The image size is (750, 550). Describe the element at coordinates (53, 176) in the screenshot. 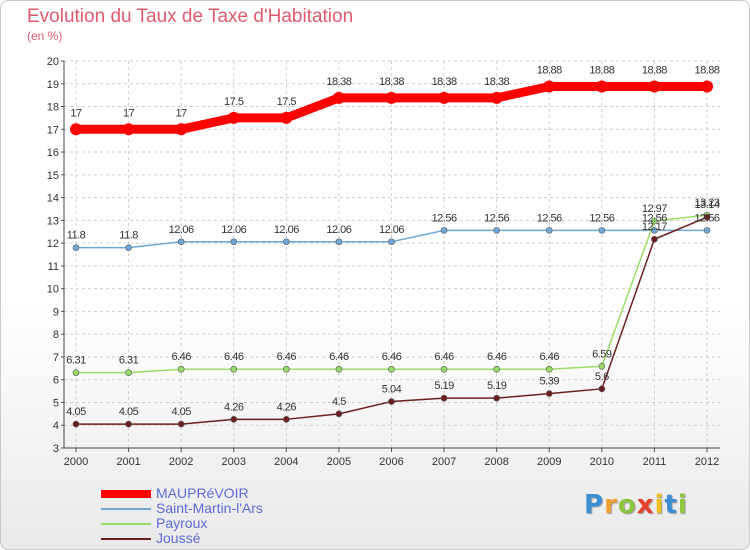

I see `y-tick-label: 15` at that location.